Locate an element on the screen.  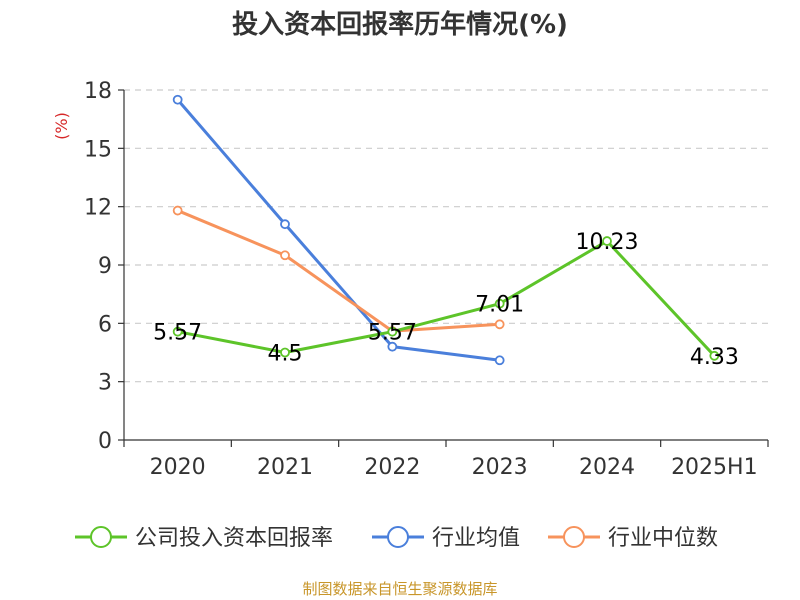
legend-label: 行业均值 is located at coordinates (476, 538).